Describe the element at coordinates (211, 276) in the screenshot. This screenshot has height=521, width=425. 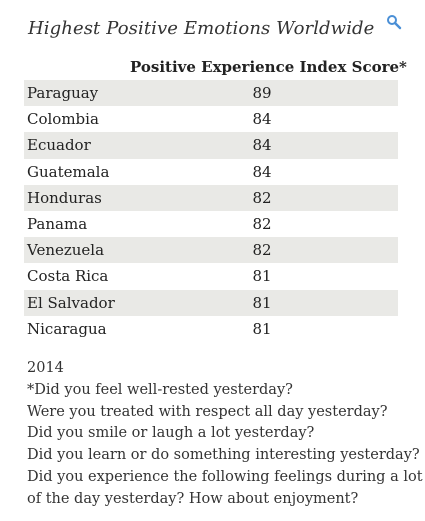
I see `table-row: Costa Rica 81` at that location.